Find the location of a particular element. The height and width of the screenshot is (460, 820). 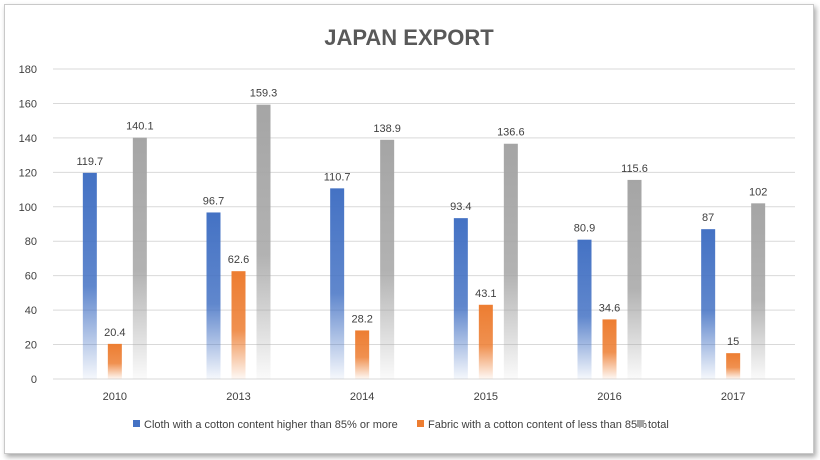

legend-label: total is located at coordinates (658, 425).